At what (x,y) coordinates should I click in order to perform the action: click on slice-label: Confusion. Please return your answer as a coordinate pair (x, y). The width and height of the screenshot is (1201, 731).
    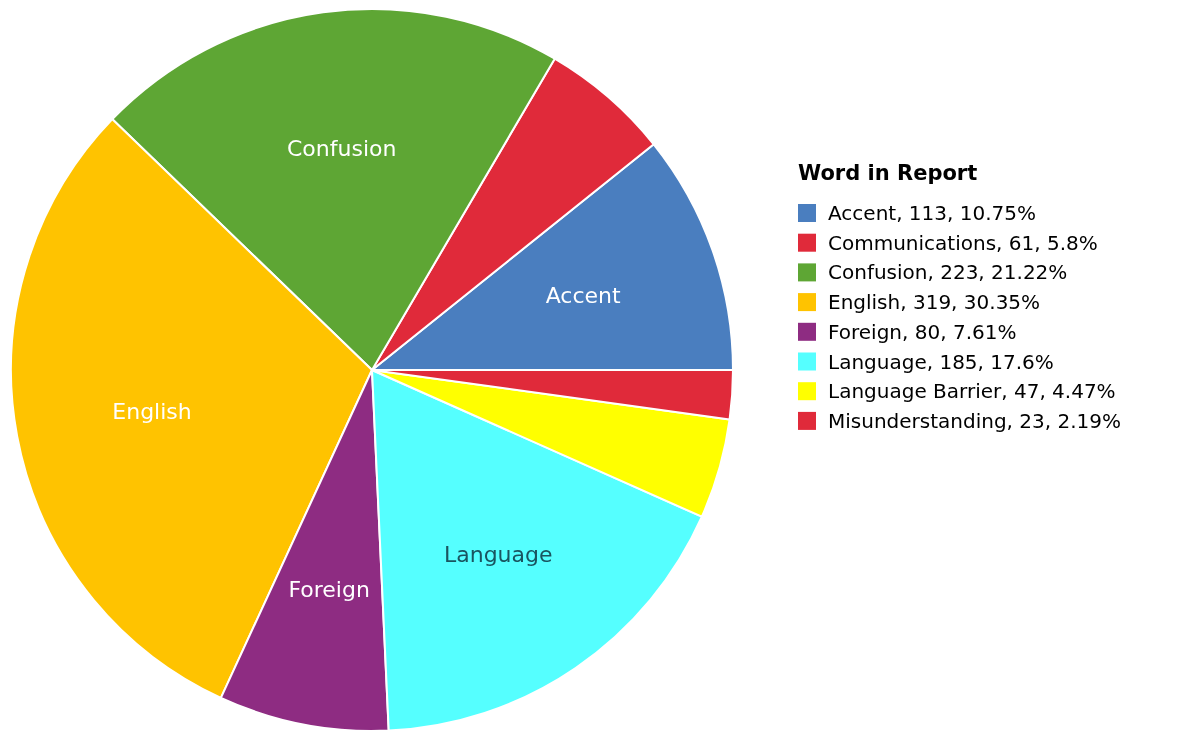
    Looking at the image, I should click on (341, 148).